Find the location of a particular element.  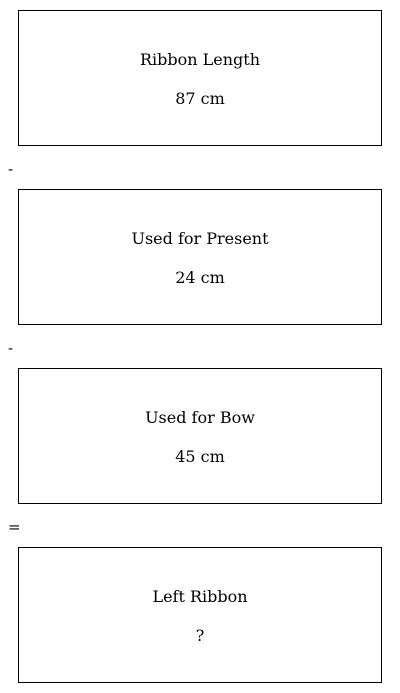

equals-operator: = is located at coordinates (14, 527).